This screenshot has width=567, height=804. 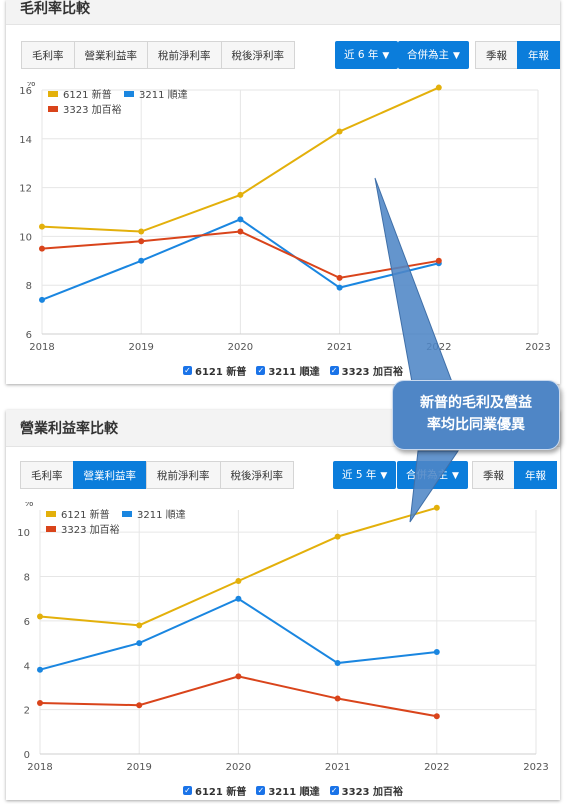 I want to click on x-tick-label: 2018, so click(x=39, y=767).